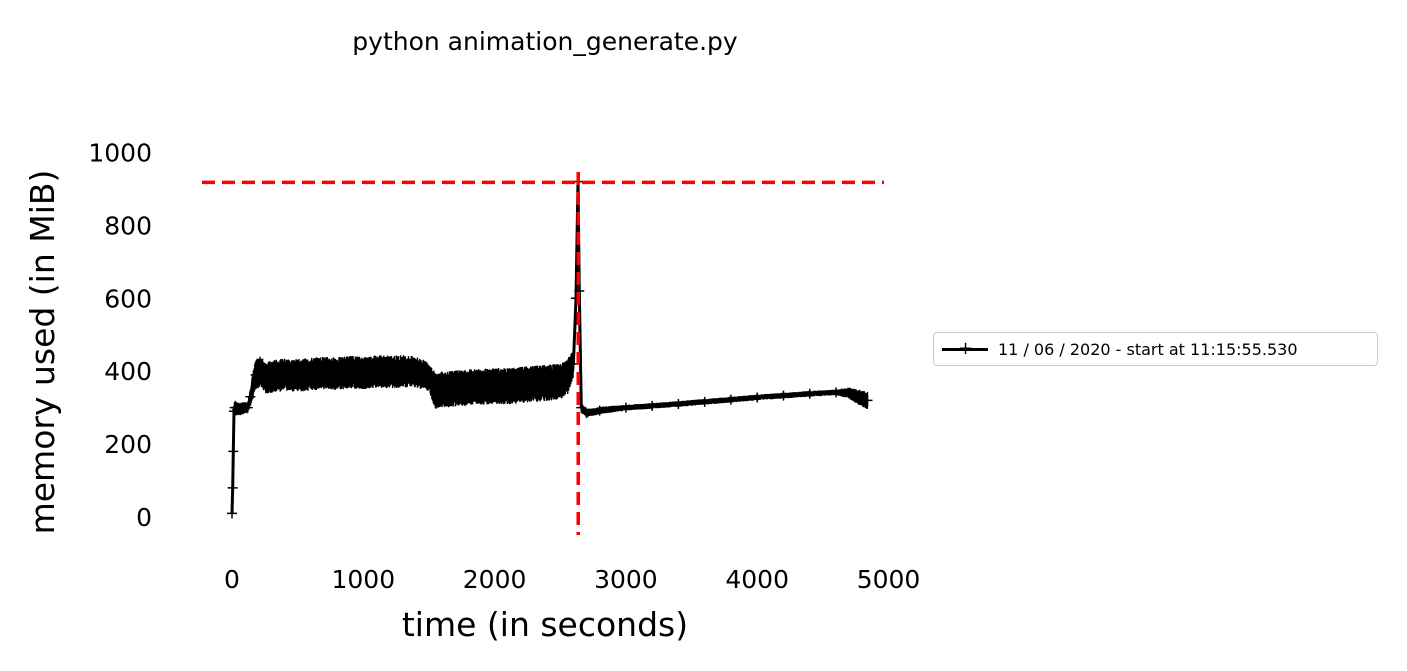 The height and width of the screenshot is (671, 1407). What do you see at coordinates (545, 624) in the screenshot?
I see `x-axis-label: time (in seconds)` at bounding box center [545, 624].